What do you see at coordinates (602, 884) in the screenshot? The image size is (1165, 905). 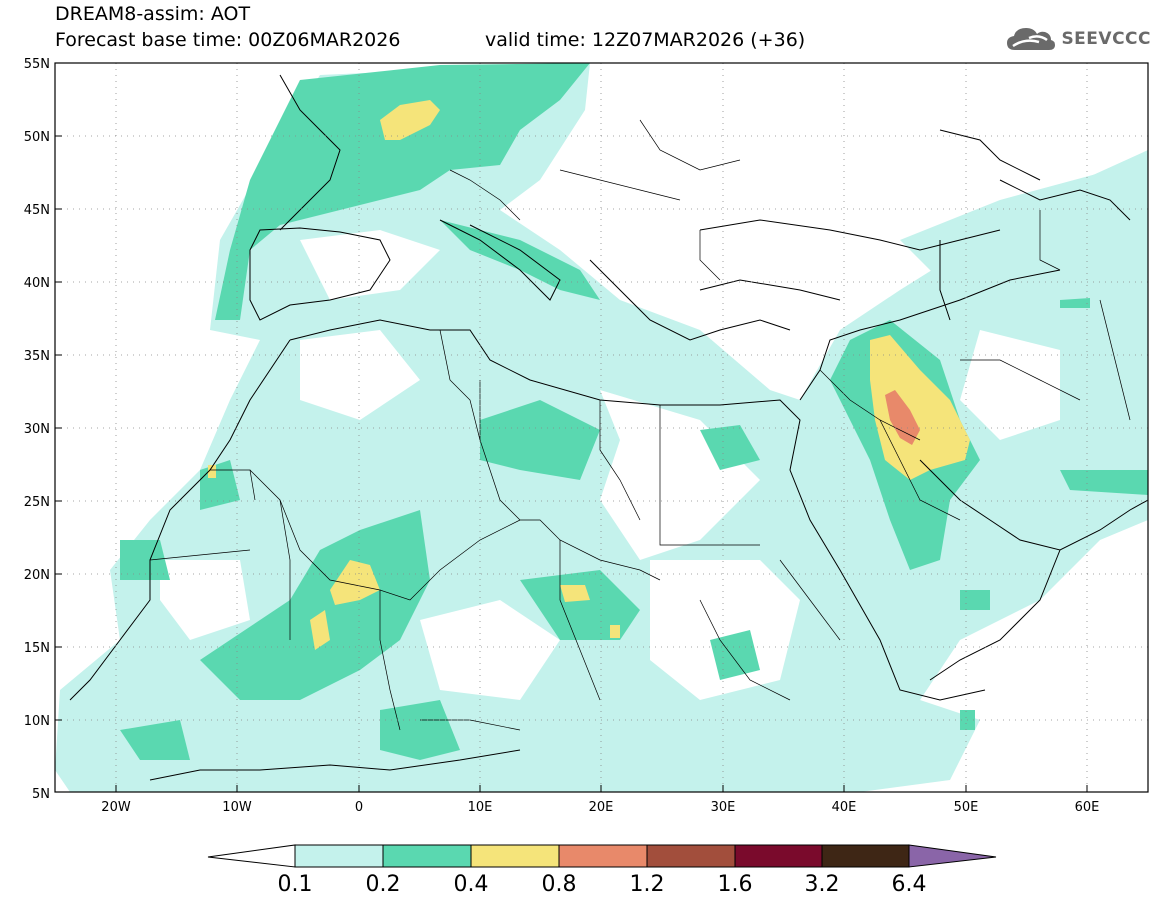 I see `colorbar-labels: 0.1 0.2 0.4 0.8 1.2 1.6 3.2 6.4` at bounding box center [602, 884].